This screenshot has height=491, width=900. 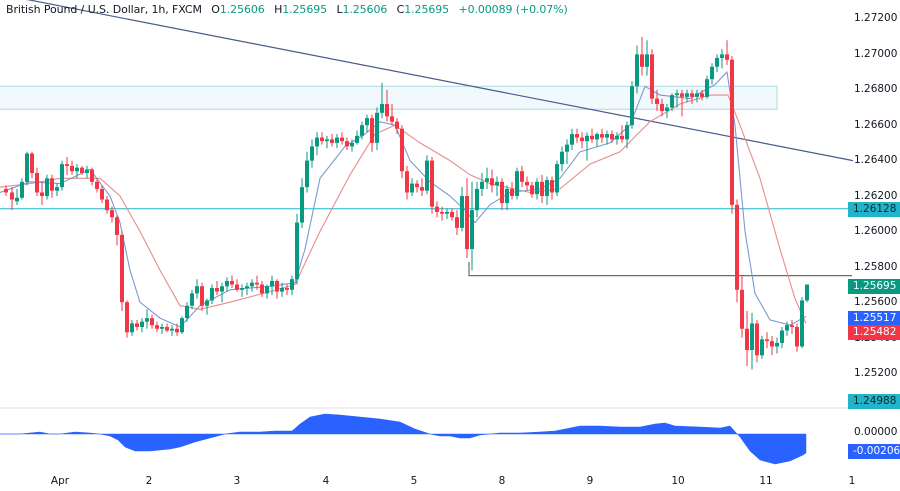 What do you see at coordinates (237, 481) in the screenshot?
I see `time-label: 3` at bounding box center [237, 481].